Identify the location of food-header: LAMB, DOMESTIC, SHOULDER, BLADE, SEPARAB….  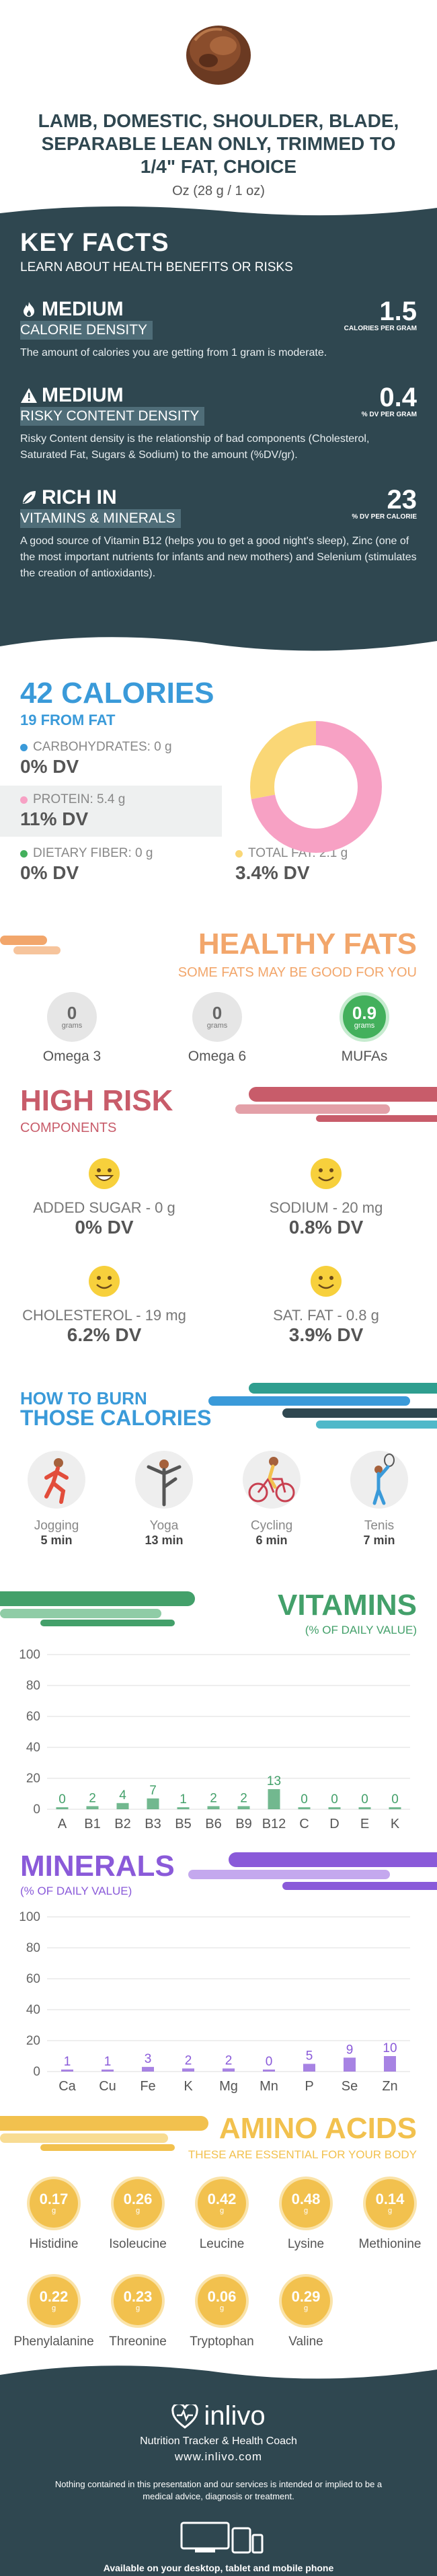
(218, 101).